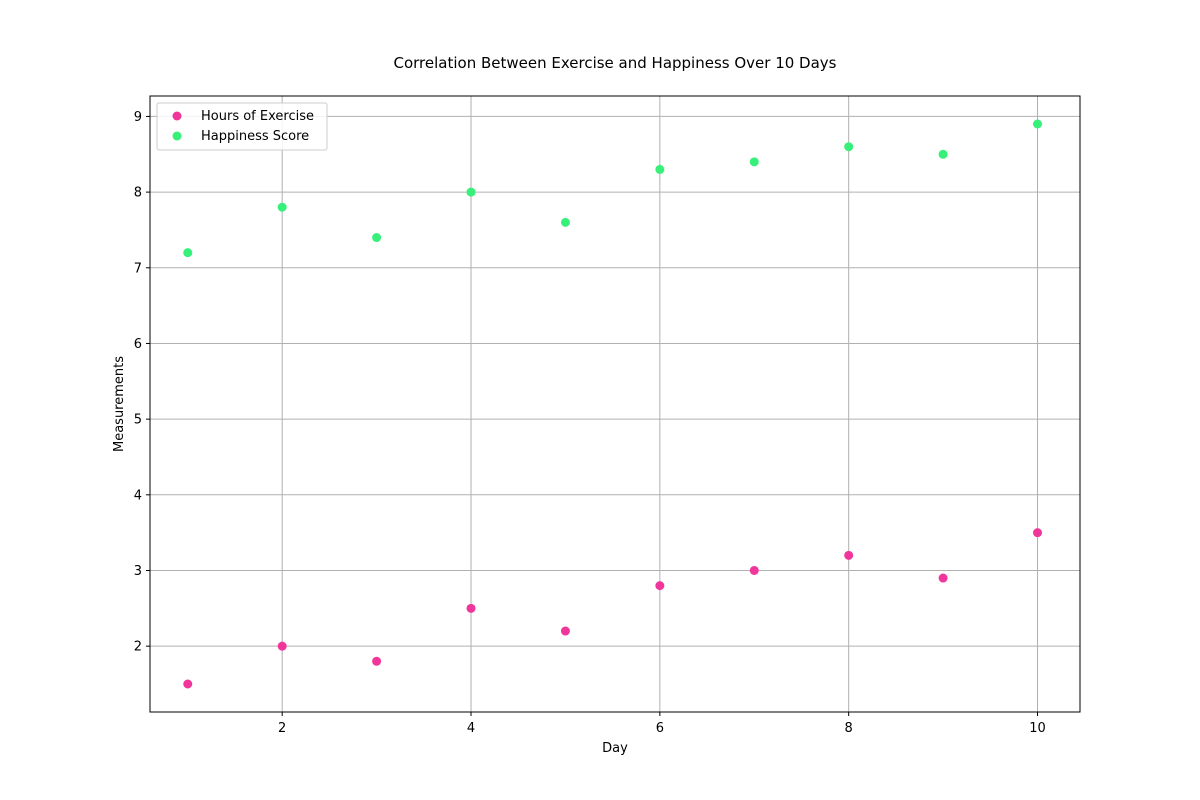 This screenshot has width=1200, height=800. What do you see at coordinates (1037, 728) in the screenshot?
I see `x-tick-label: 10` at bounding box center [1037, 728].